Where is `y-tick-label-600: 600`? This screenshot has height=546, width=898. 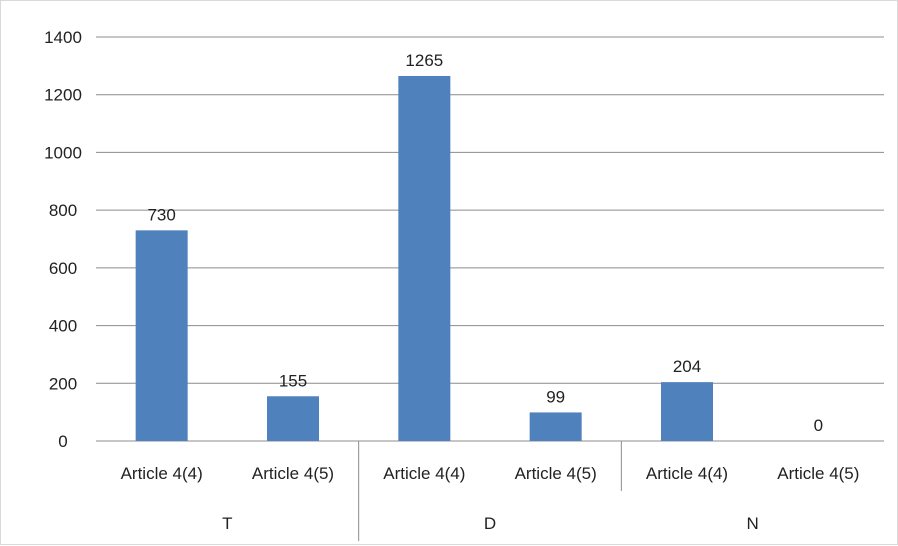
y-tick-label-600: 600 is located at coordinates (63, 268).